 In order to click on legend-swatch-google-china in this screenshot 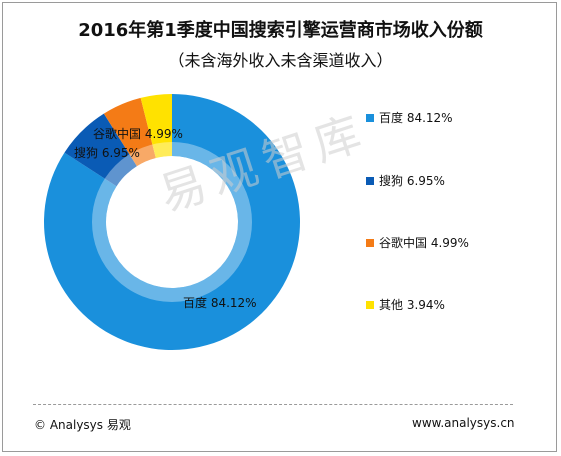, I will do `click(370, 243)`.